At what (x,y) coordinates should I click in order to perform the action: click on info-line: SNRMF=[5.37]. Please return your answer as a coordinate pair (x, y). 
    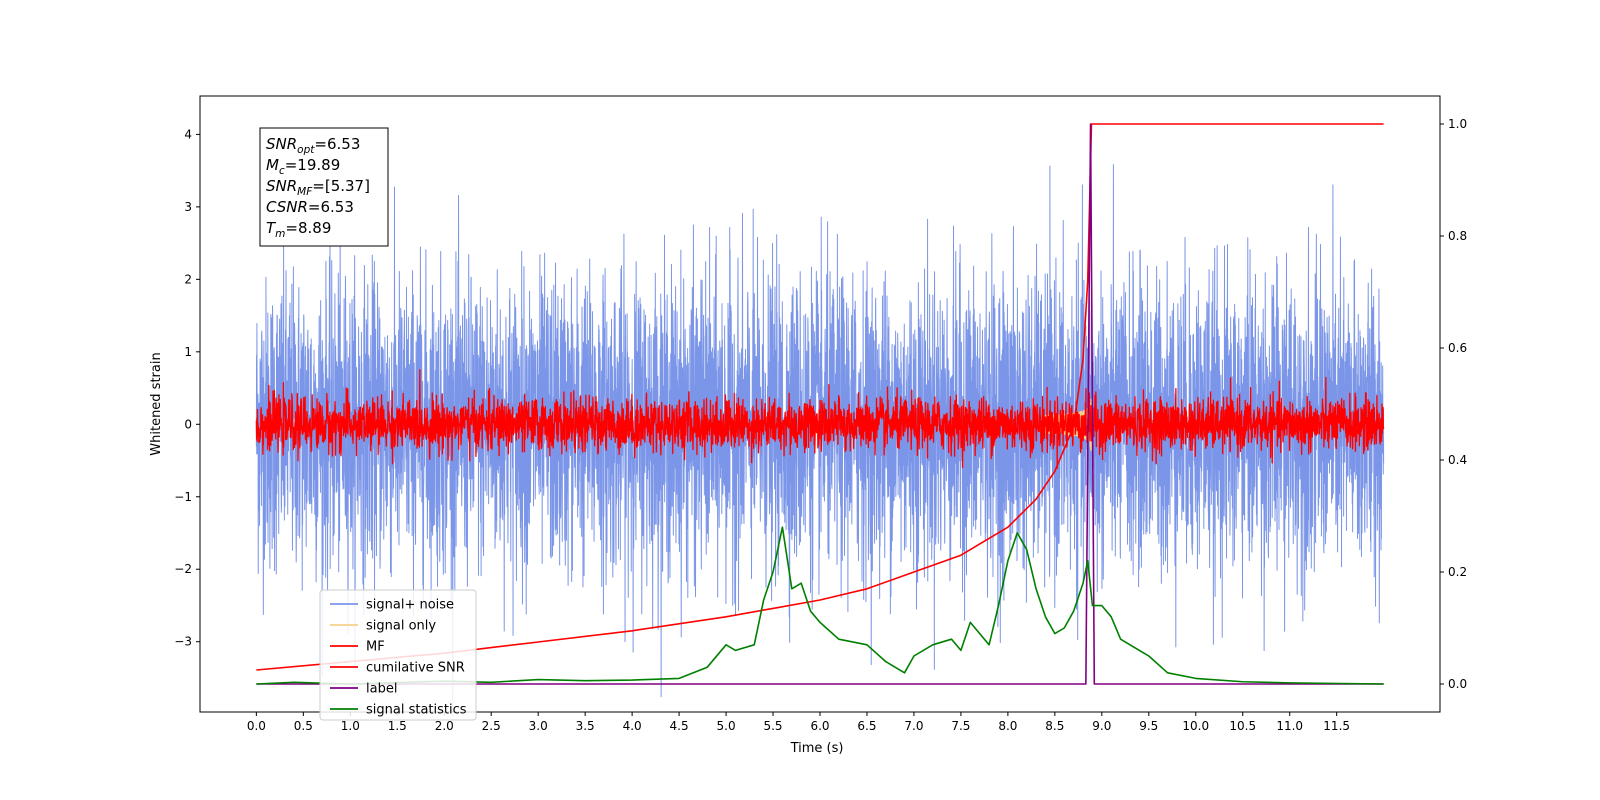
    Looking at the image, I should click on (318, 187).